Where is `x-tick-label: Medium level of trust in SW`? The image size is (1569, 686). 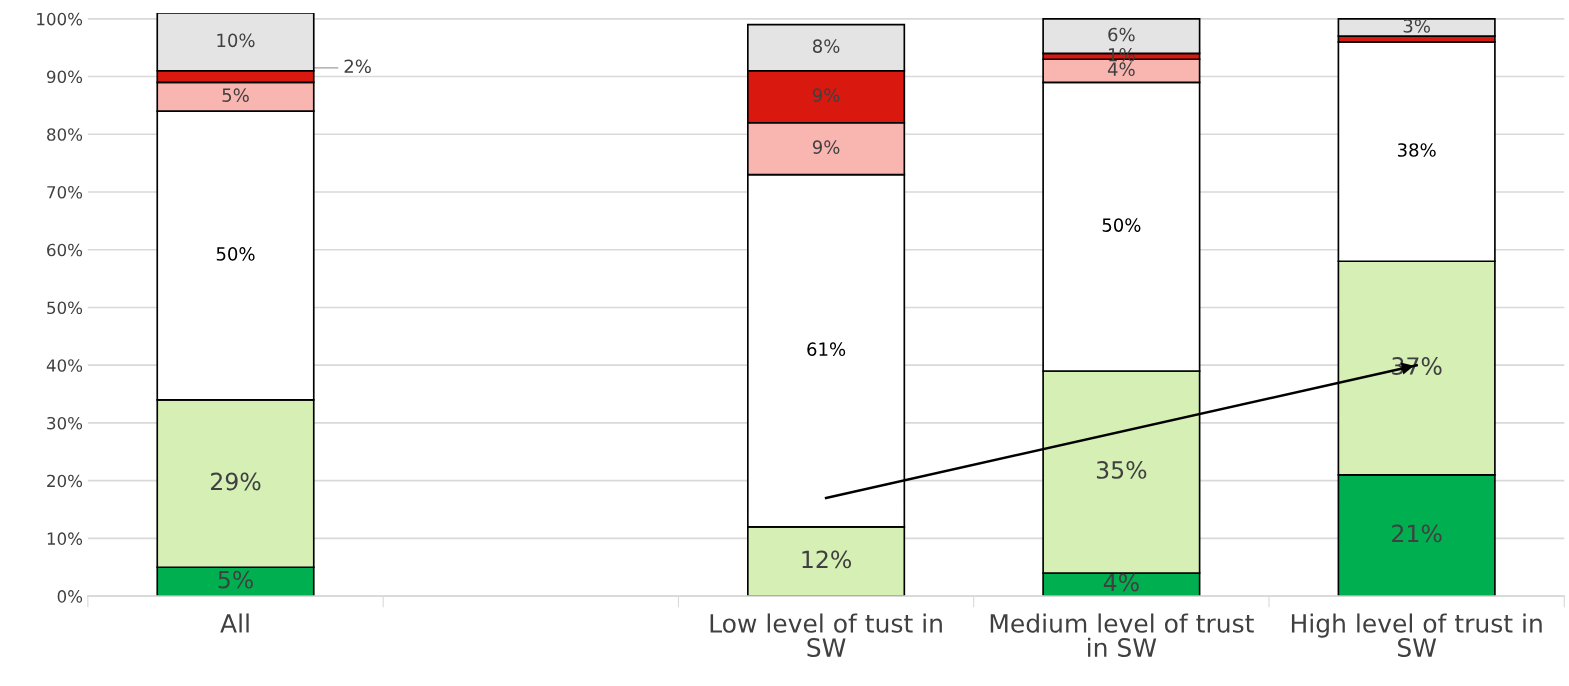 x-tick-label: Medium level of trust in SW is located at coordinates (1122, 635).